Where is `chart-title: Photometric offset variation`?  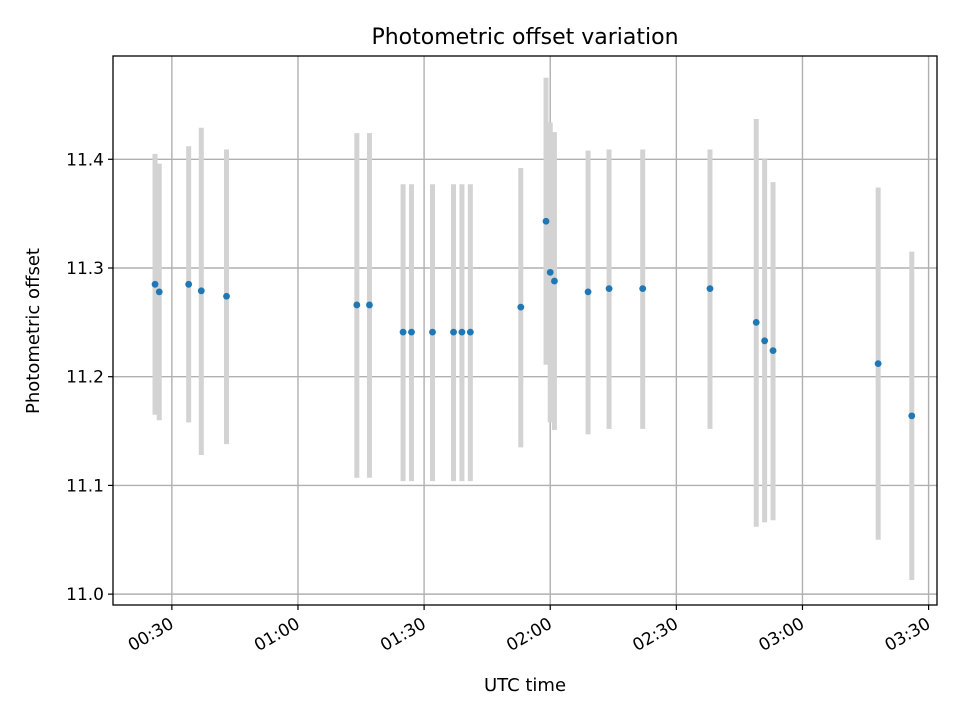
chart-title: Photometric offset variation is located at coordinates (524, 37).